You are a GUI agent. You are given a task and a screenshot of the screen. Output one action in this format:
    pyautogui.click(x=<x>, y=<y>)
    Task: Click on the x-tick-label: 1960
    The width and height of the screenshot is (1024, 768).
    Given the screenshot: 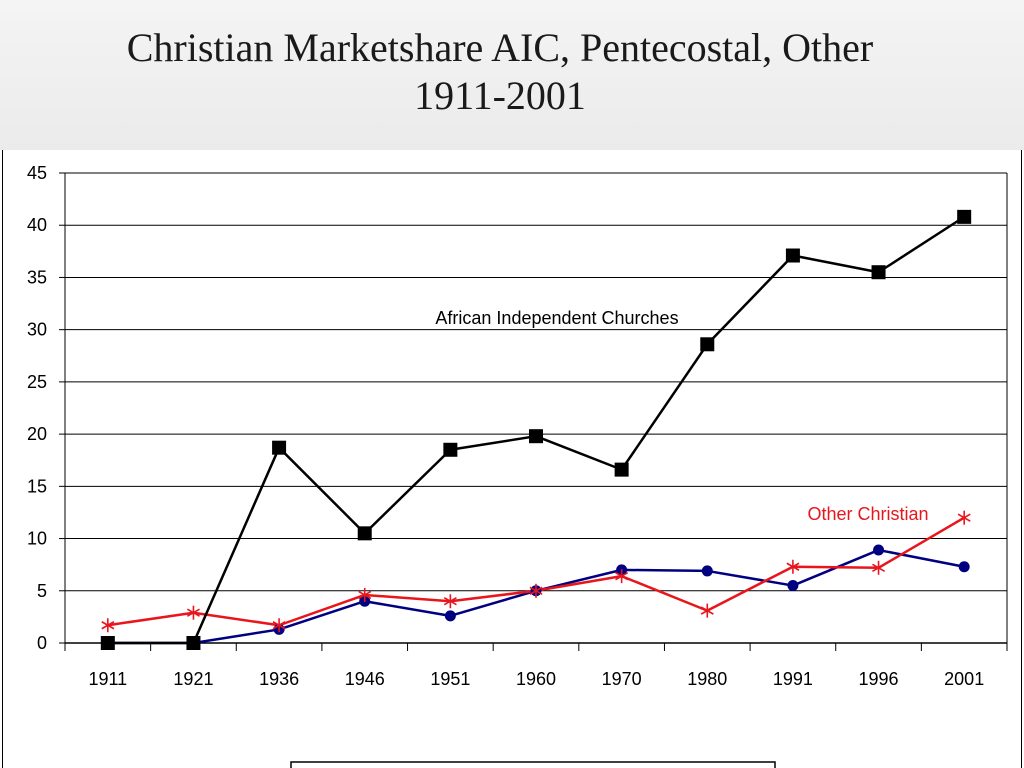 What is the action you would take?
    pyautogui.click(x=536, y=679)
    